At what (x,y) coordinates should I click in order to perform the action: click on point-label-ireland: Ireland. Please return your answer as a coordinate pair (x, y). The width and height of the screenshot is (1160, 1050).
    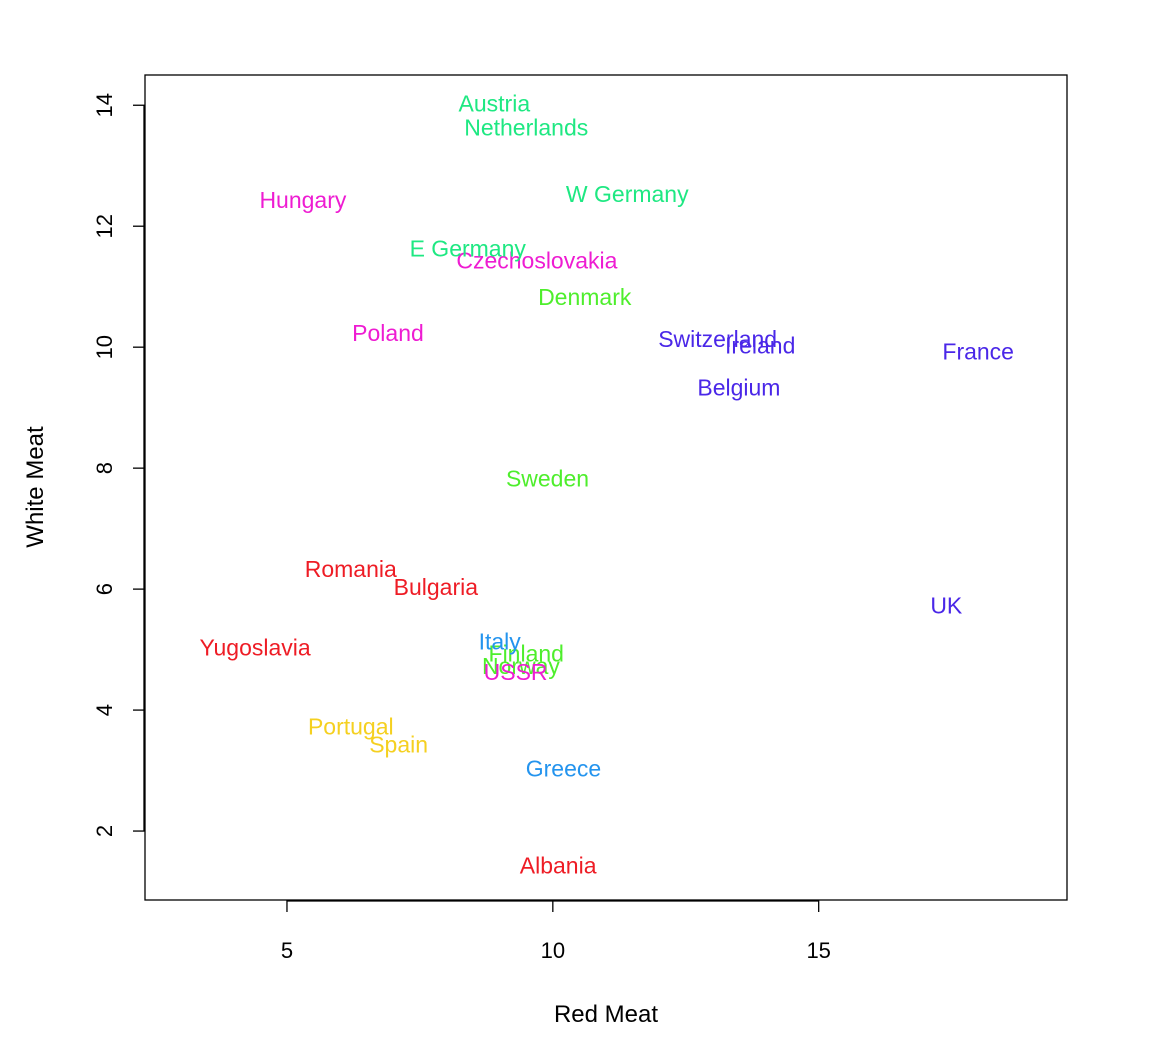
    Looking at the image, I should click on (760, 345).